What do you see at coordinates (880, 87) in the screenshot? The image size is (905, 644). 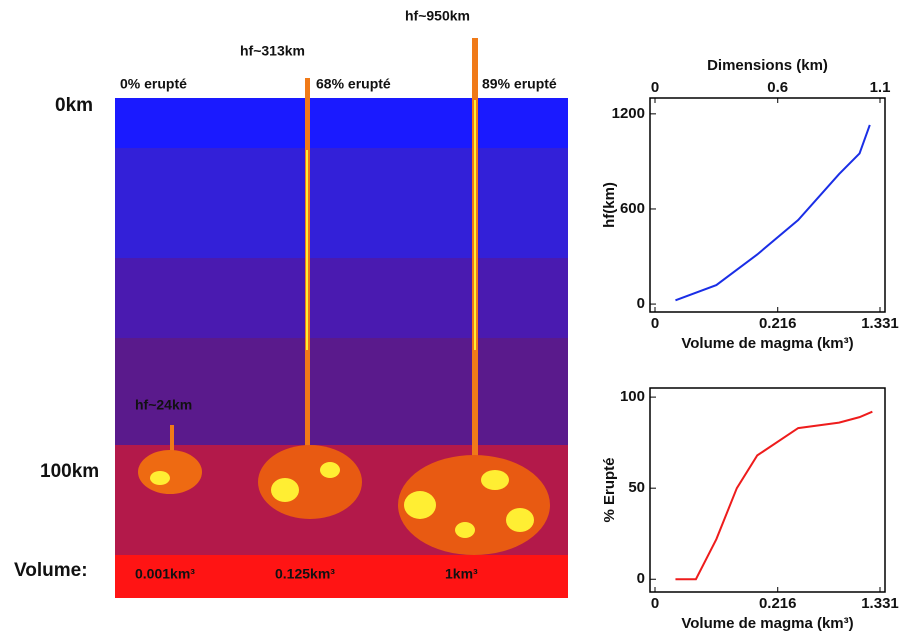 I see `x2-tick-label: 1.1` at bounding box center [880, 87].